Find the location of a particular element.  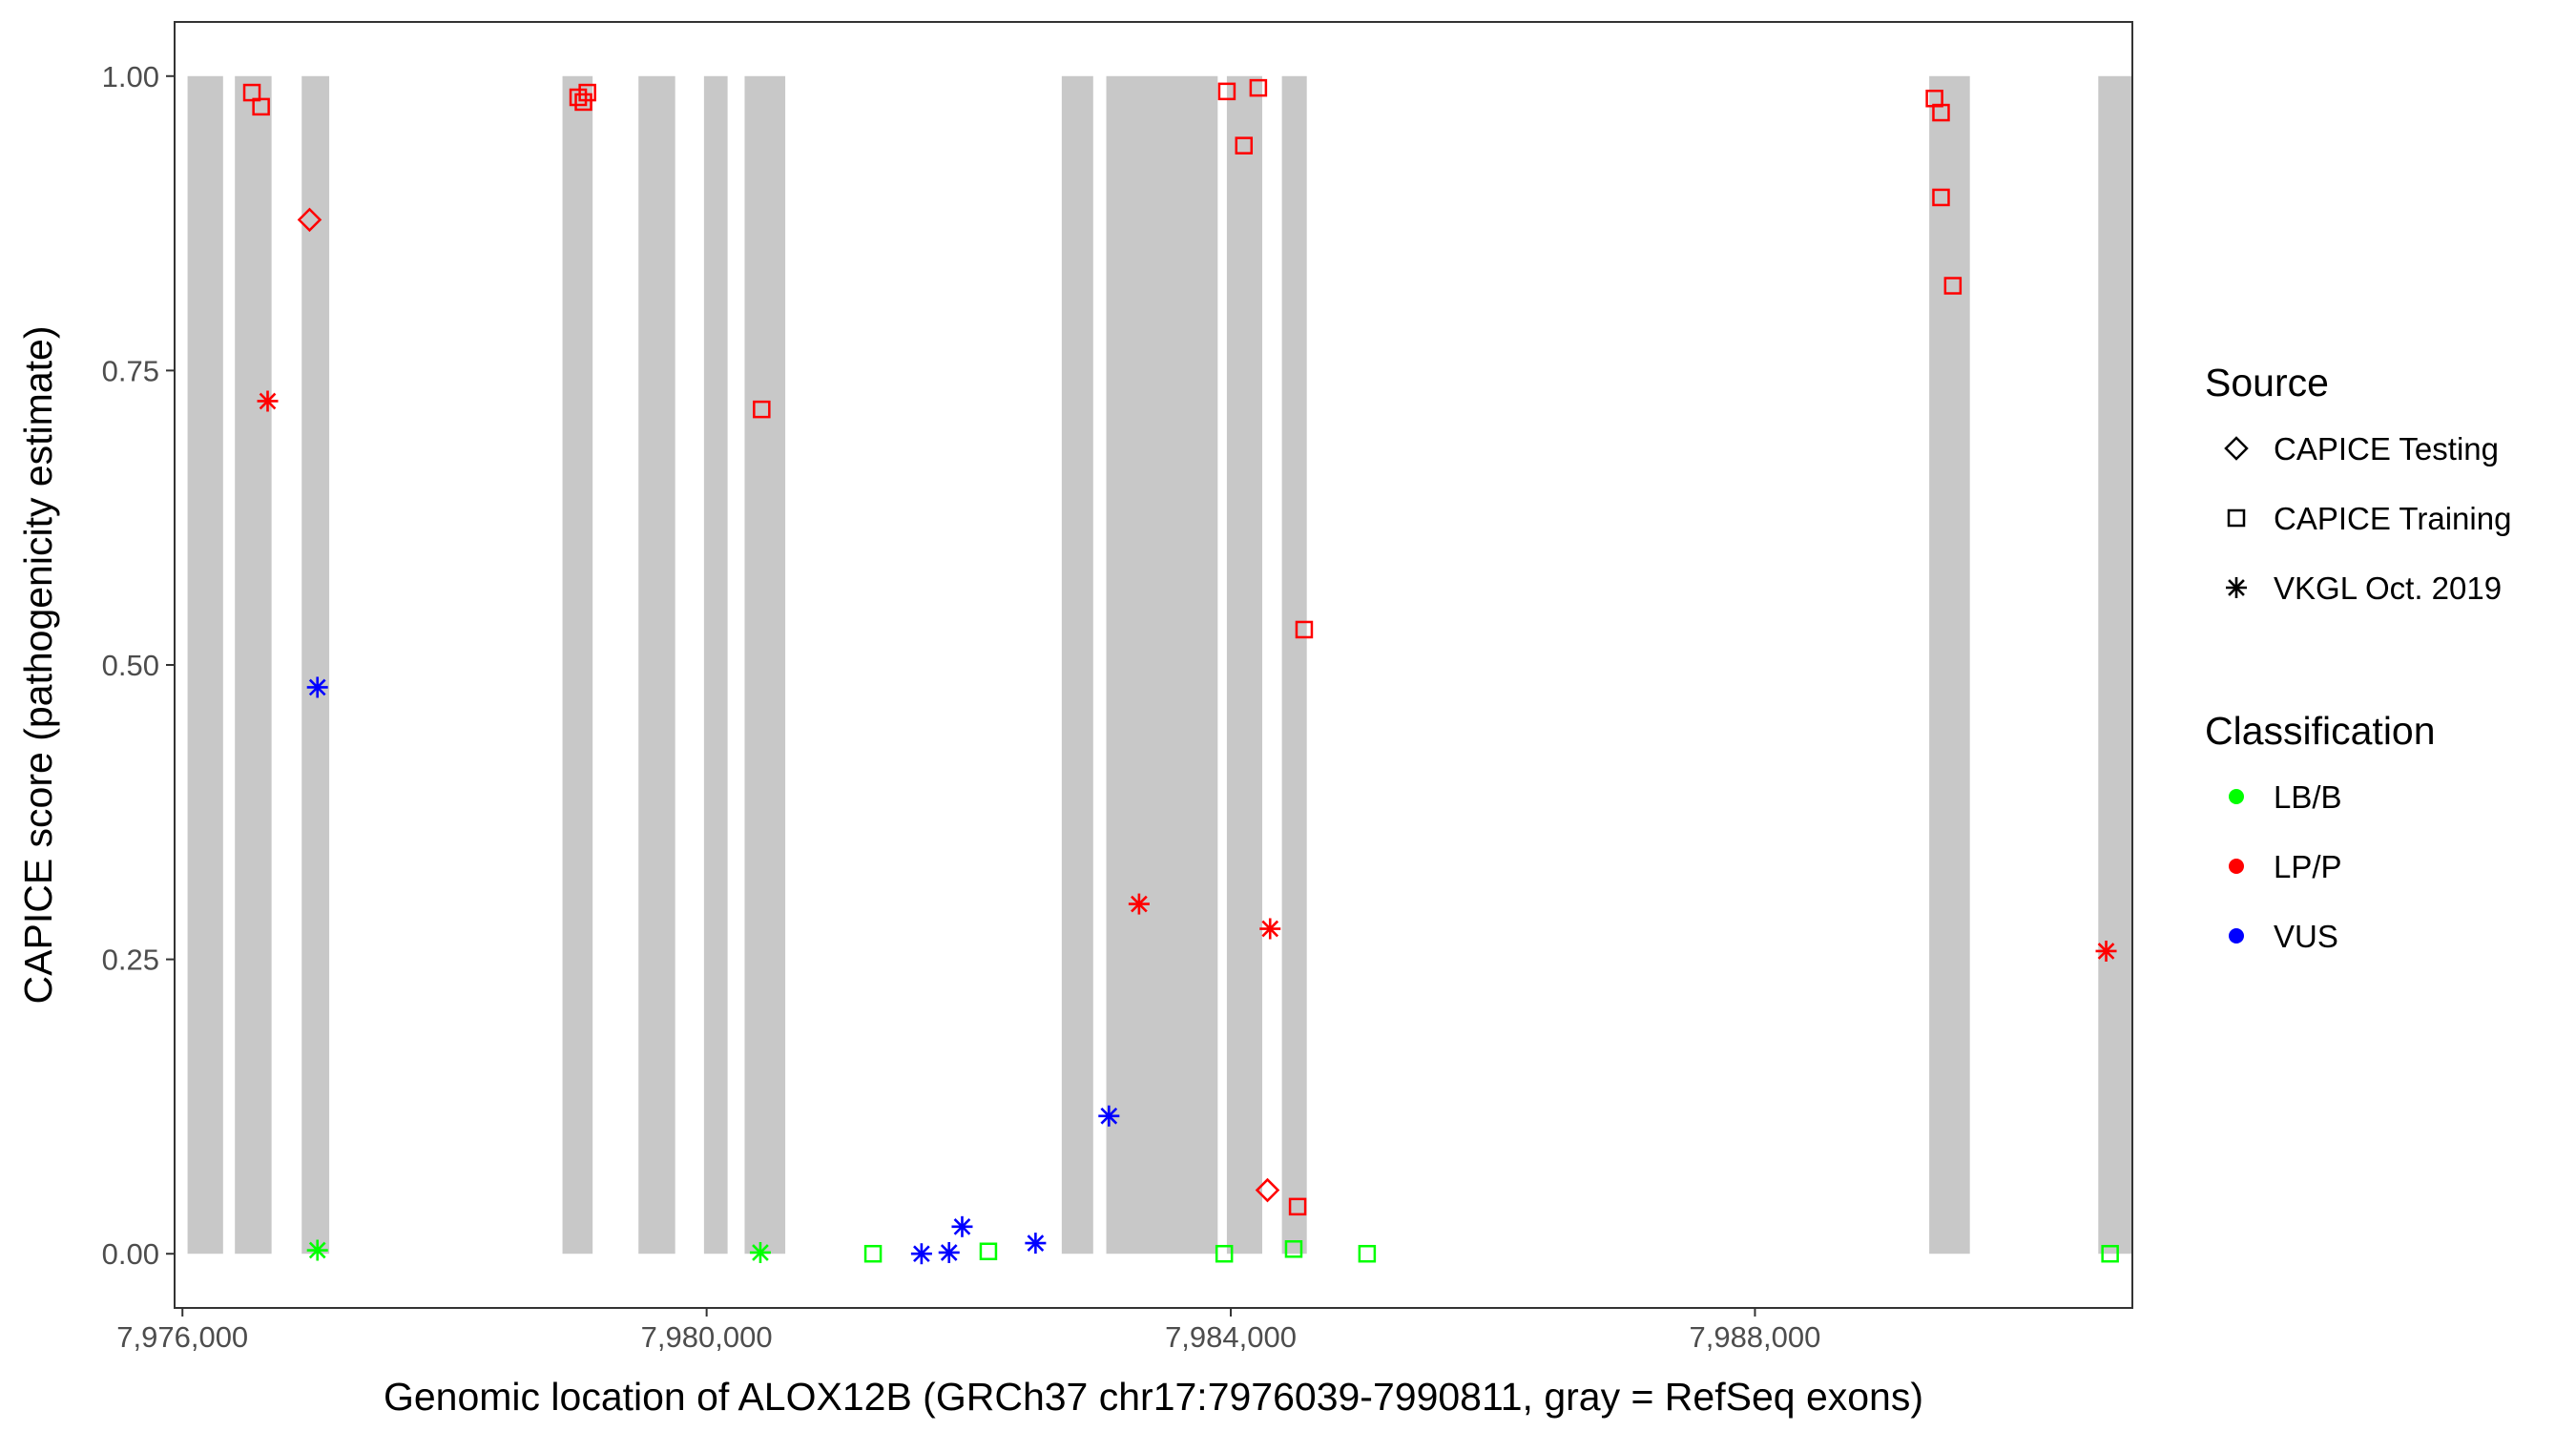

x-tick-label: 7,980,000 is located at coordinates (707, 1337).